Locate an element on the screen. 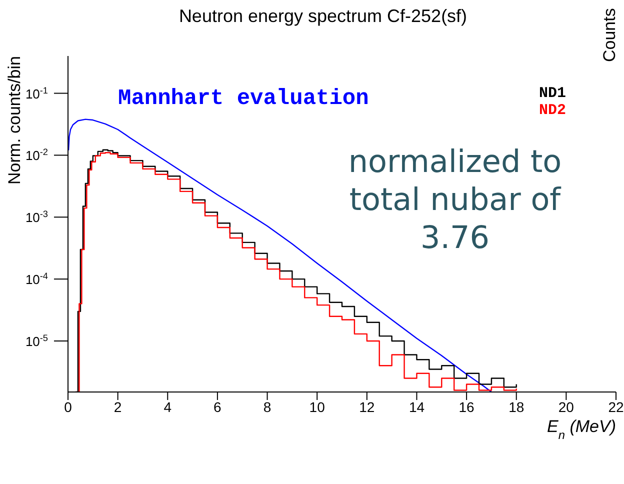  y-tick-label: 10$^{-3}$ is located at coordinates (36, 217).